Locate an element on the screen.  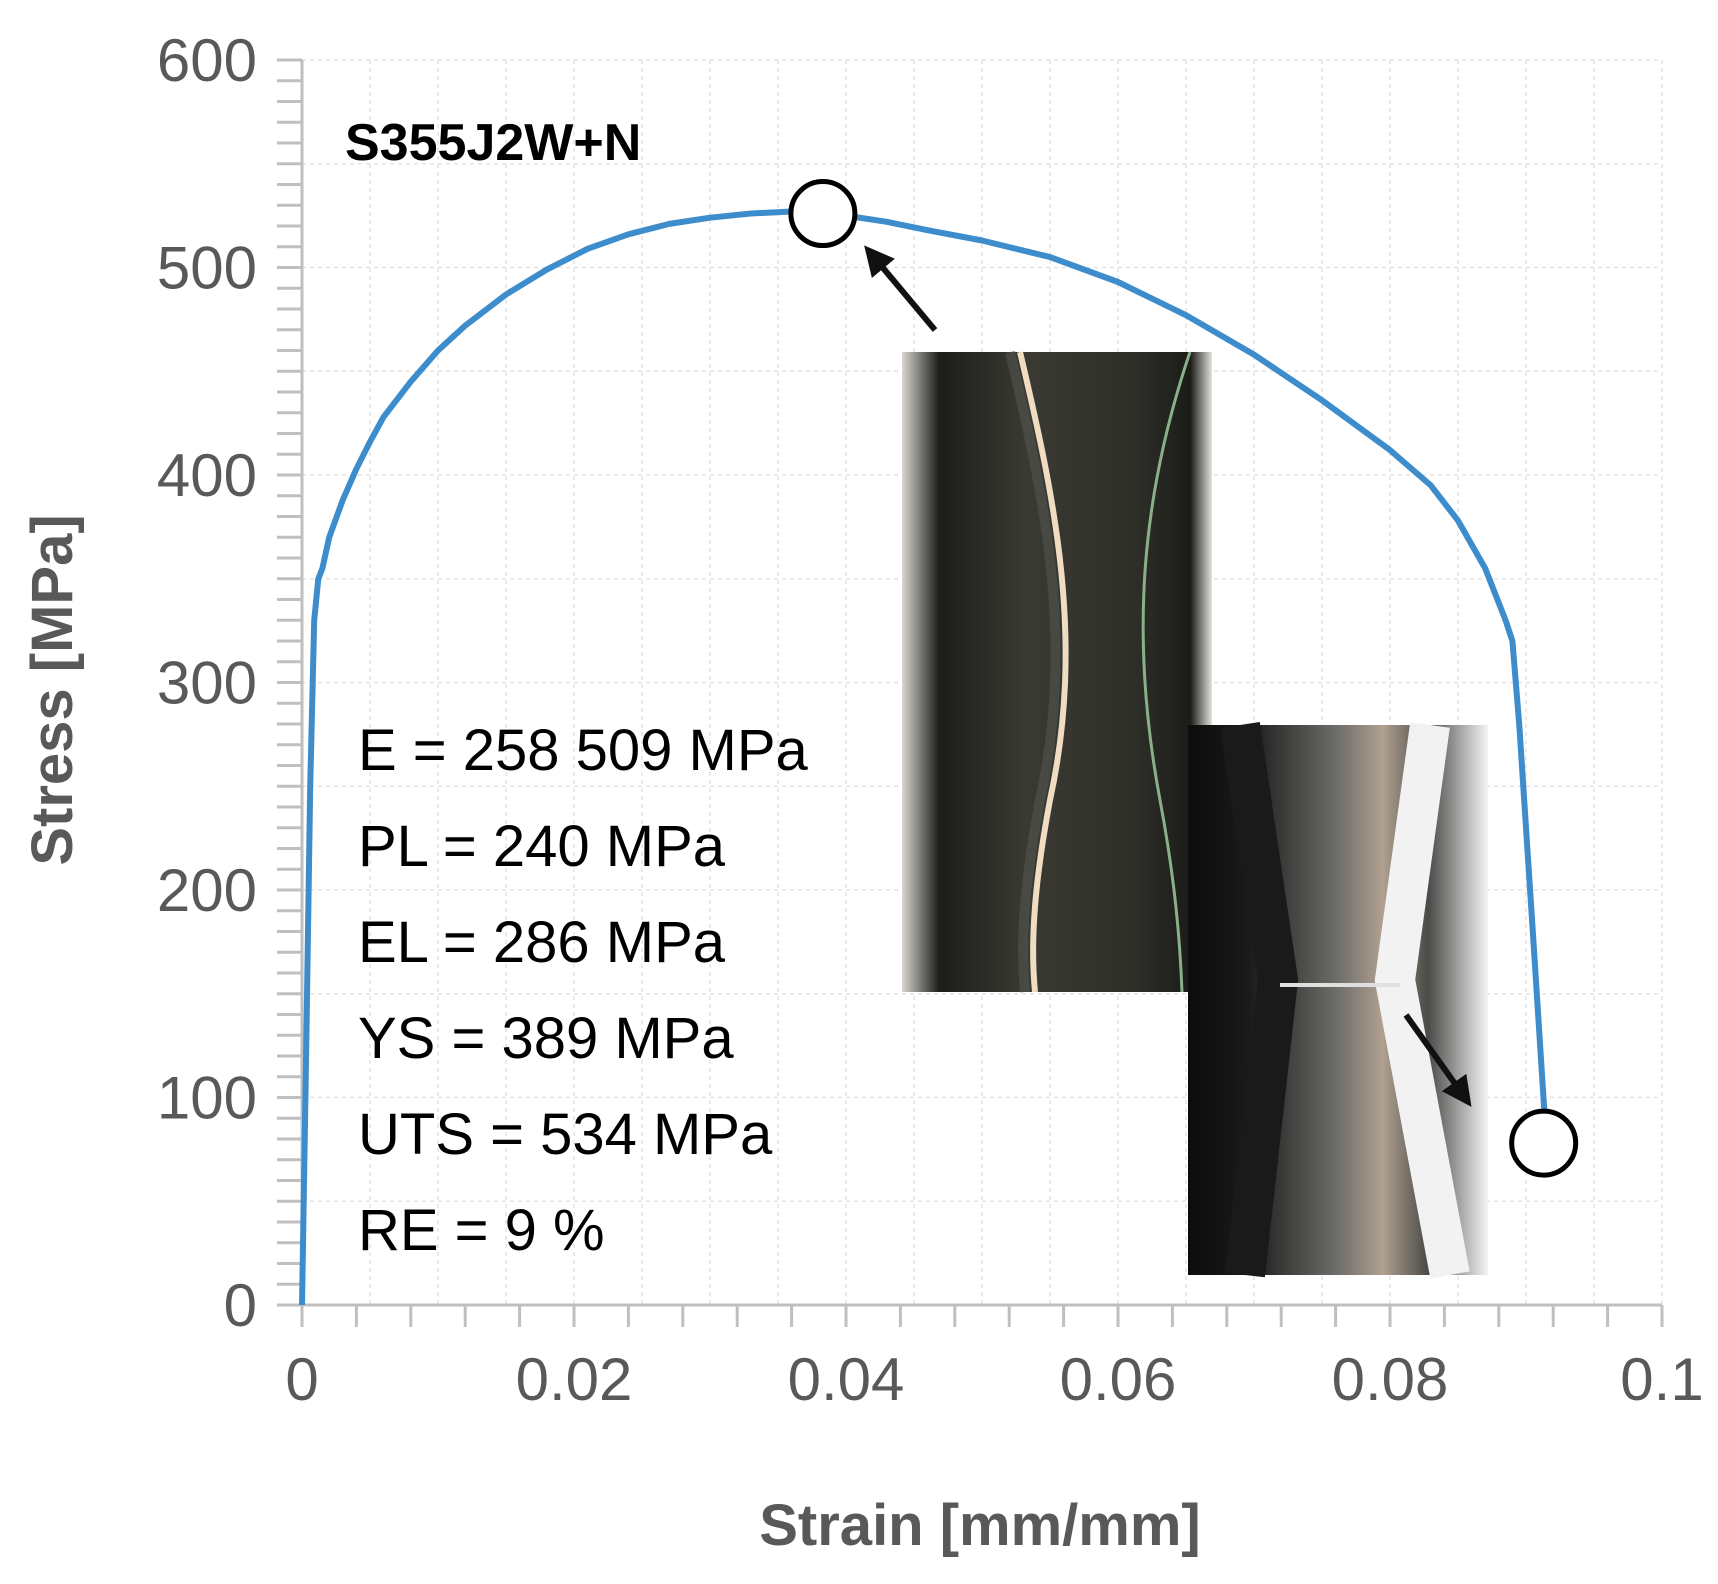
x-tick-label: 0.06 is located at coordinates (1118, 1379).